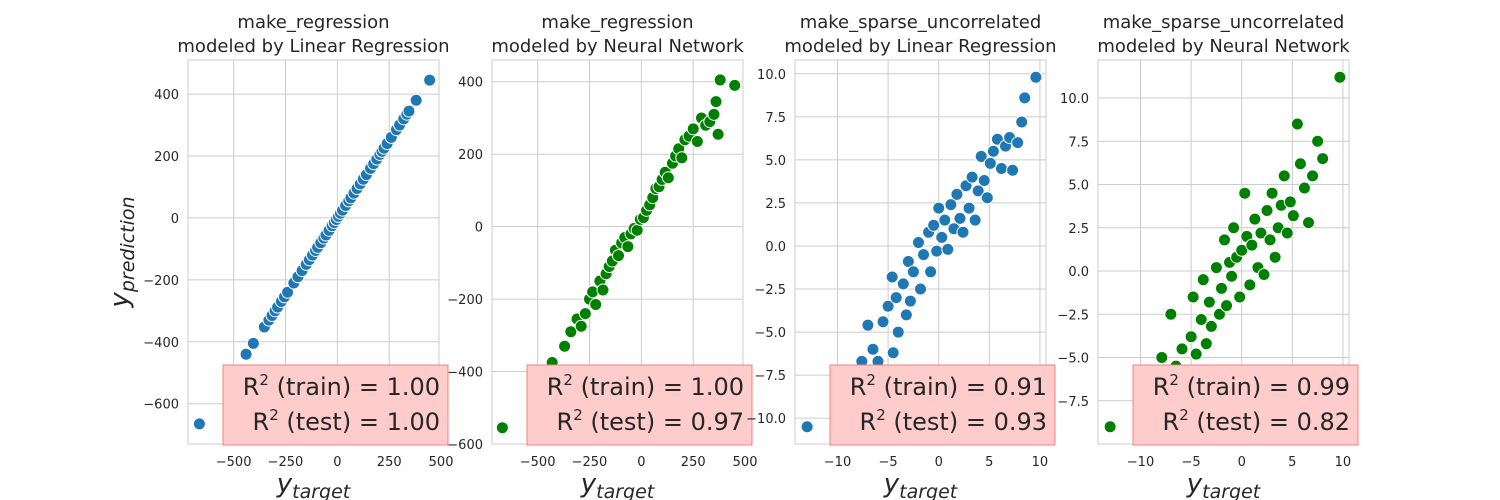  Describe the element at coordinates (920, 46) in the screenshot. I see `panel-title-line2: modeled by Linear Regression` at that location.